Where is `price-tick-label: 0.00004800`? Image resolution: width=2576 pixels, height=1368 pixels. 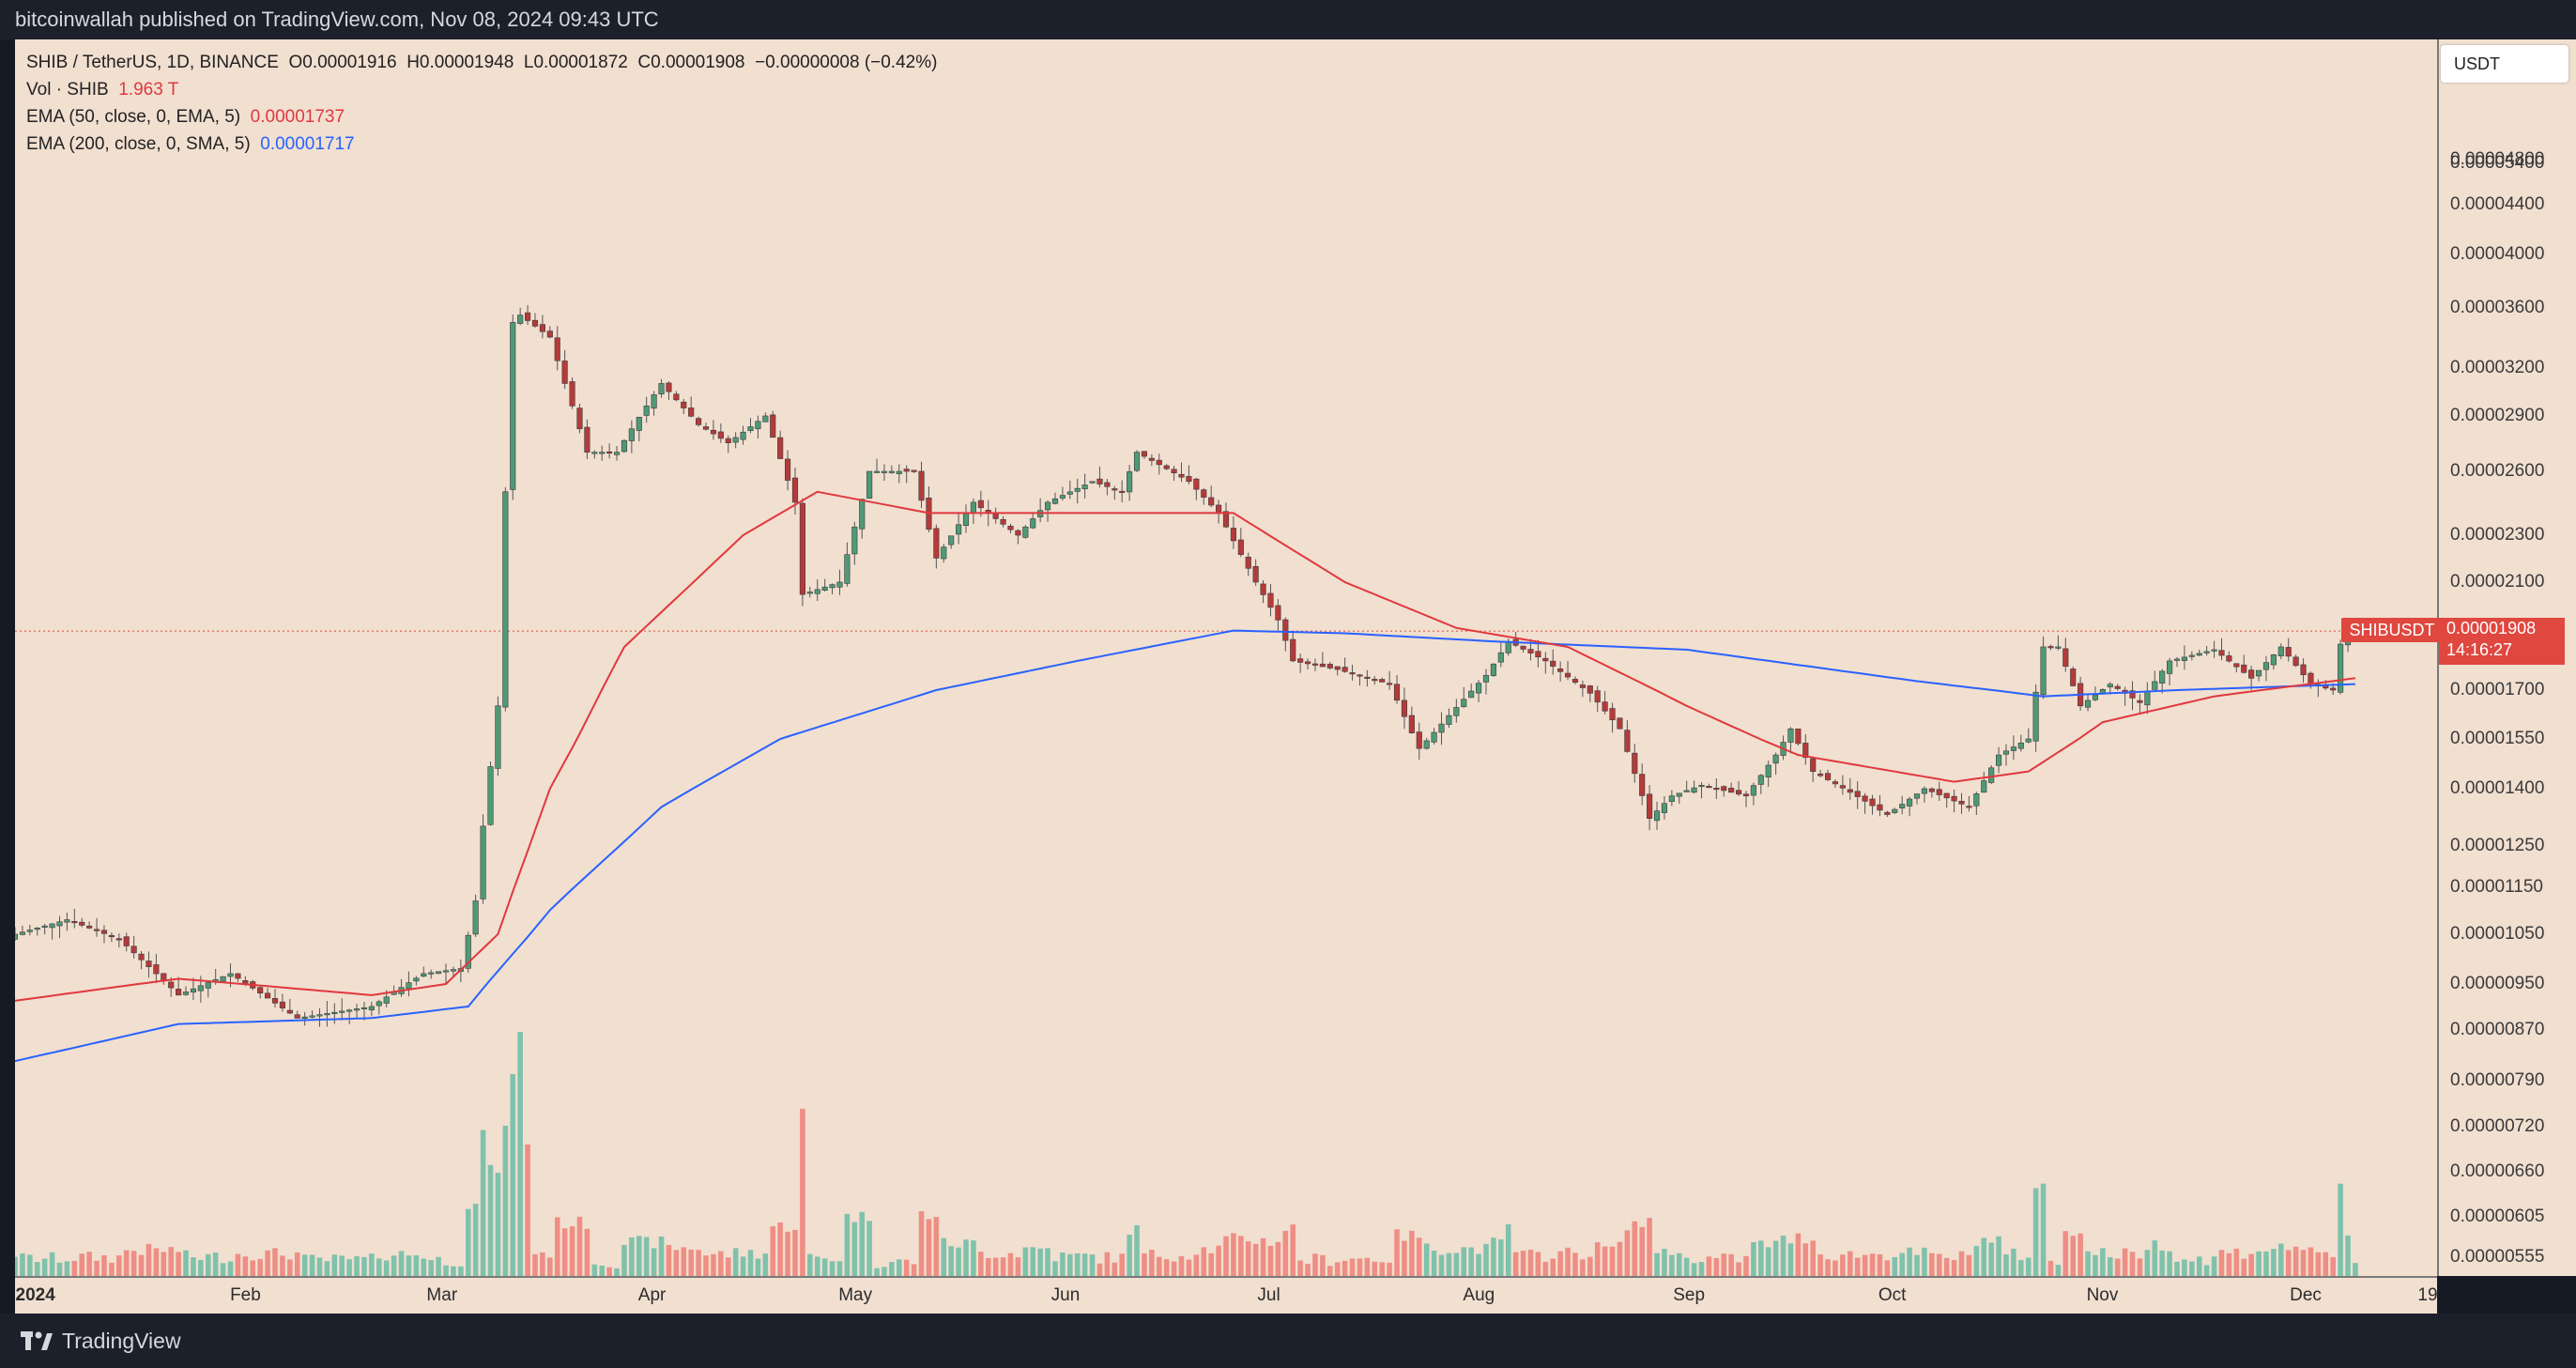
price-tick-label: 0.00004800 is located at coordinates (2498, 159).